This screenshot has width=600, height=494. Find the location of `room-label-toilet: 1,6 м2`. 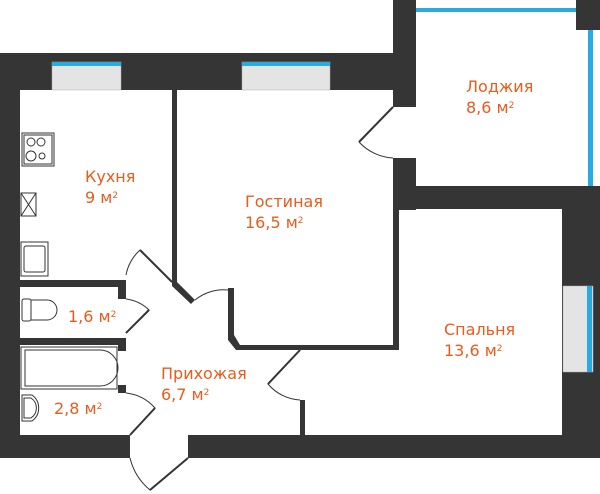

room-label-toilet: 1,6 м2 is located at coordinates (92, 316).